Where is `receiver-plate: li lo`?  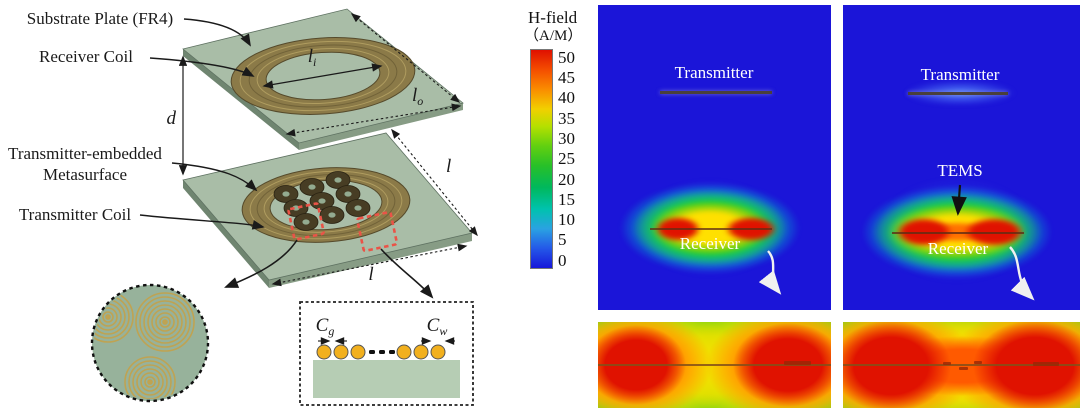 receiver-plate: li lo is located at coordinates (323, 79).